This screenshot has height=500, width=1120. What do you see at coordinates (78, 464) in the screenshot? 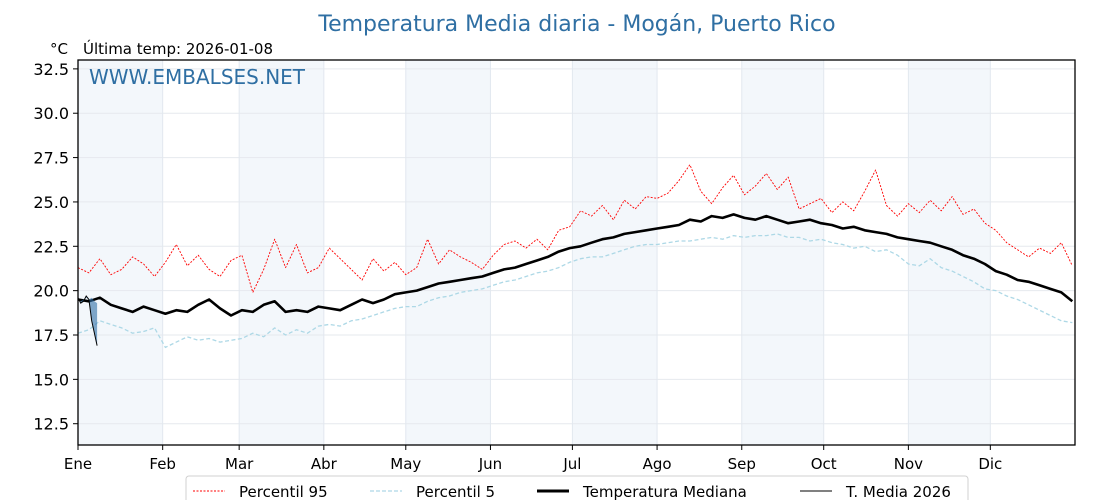
I see `x-tick-label: Ene` at bounding box center [78, 464].